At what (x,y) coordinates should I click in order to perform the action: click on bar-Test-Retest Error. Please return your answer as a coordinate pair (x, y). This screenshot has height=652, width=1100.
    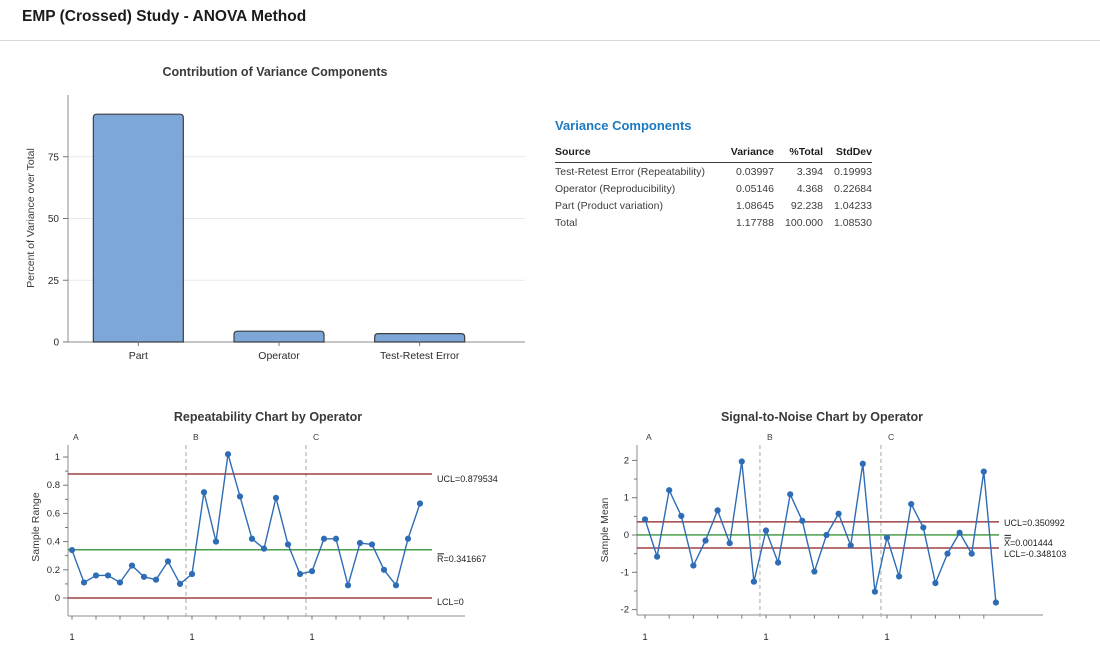
    Looking at the image, I should click on (420, 338).